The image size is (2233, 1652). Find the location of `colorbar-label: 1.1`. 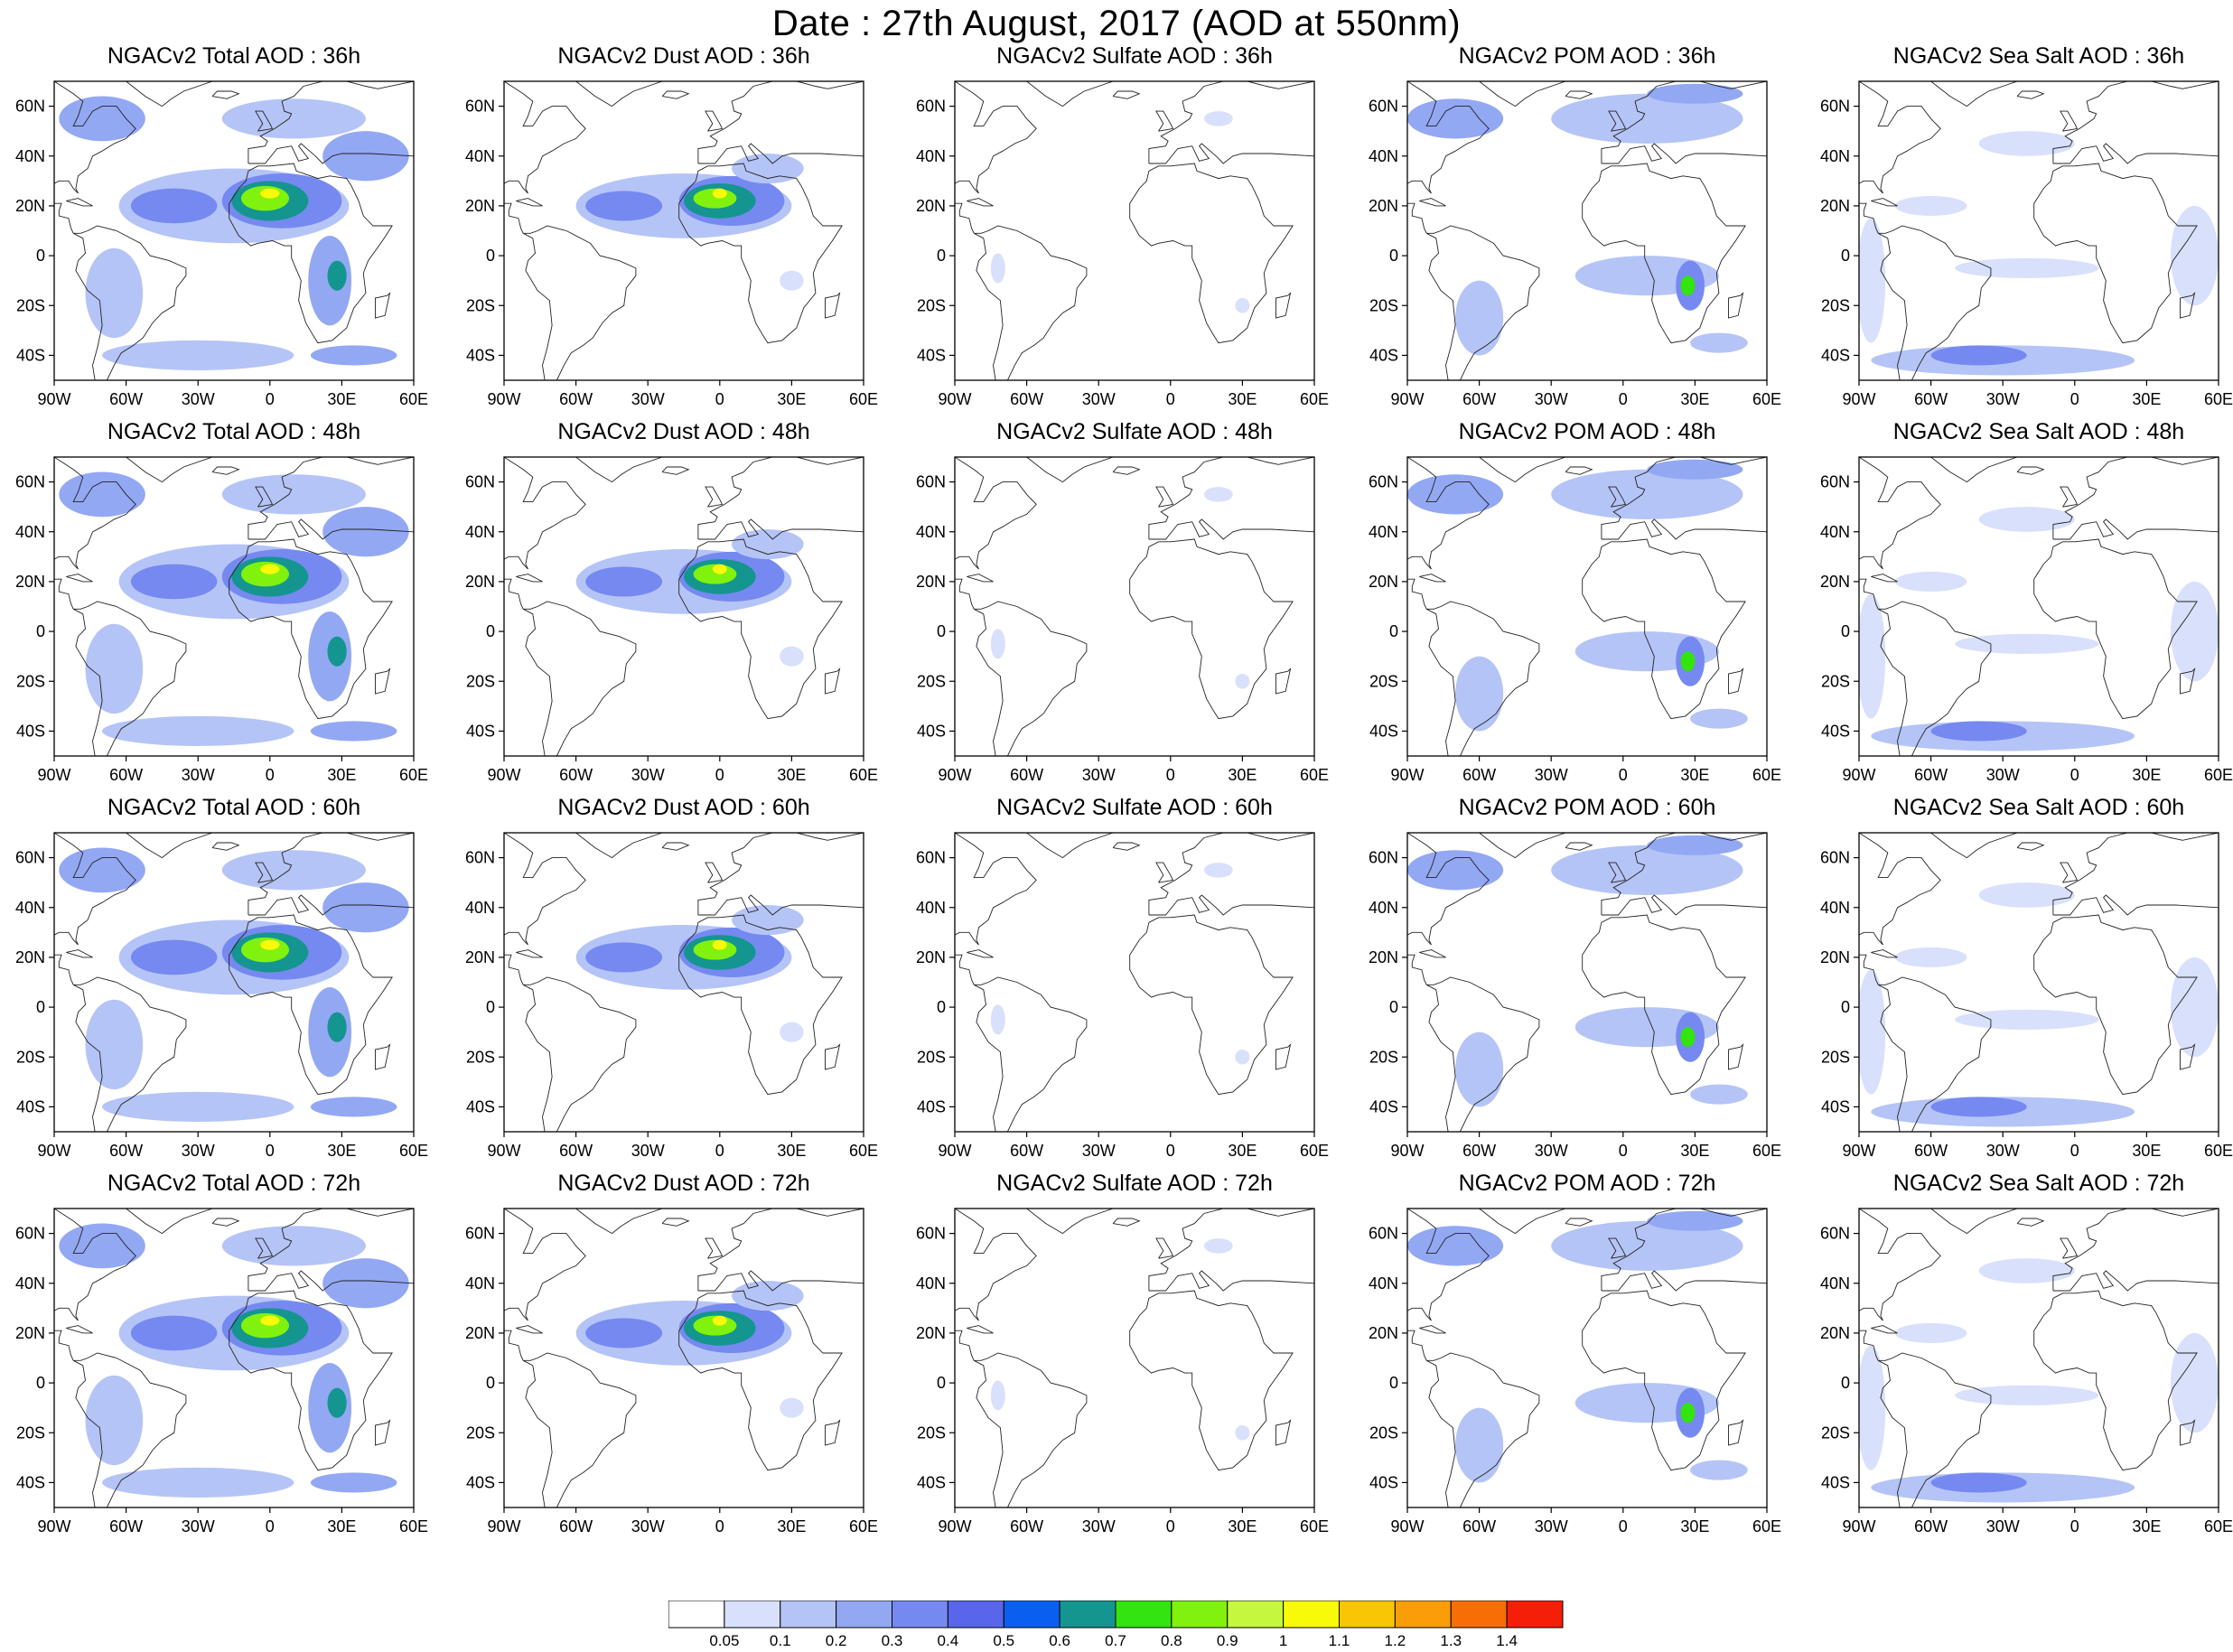

colorbar-label: 1.1 is located at coordinates (1339, 1641).